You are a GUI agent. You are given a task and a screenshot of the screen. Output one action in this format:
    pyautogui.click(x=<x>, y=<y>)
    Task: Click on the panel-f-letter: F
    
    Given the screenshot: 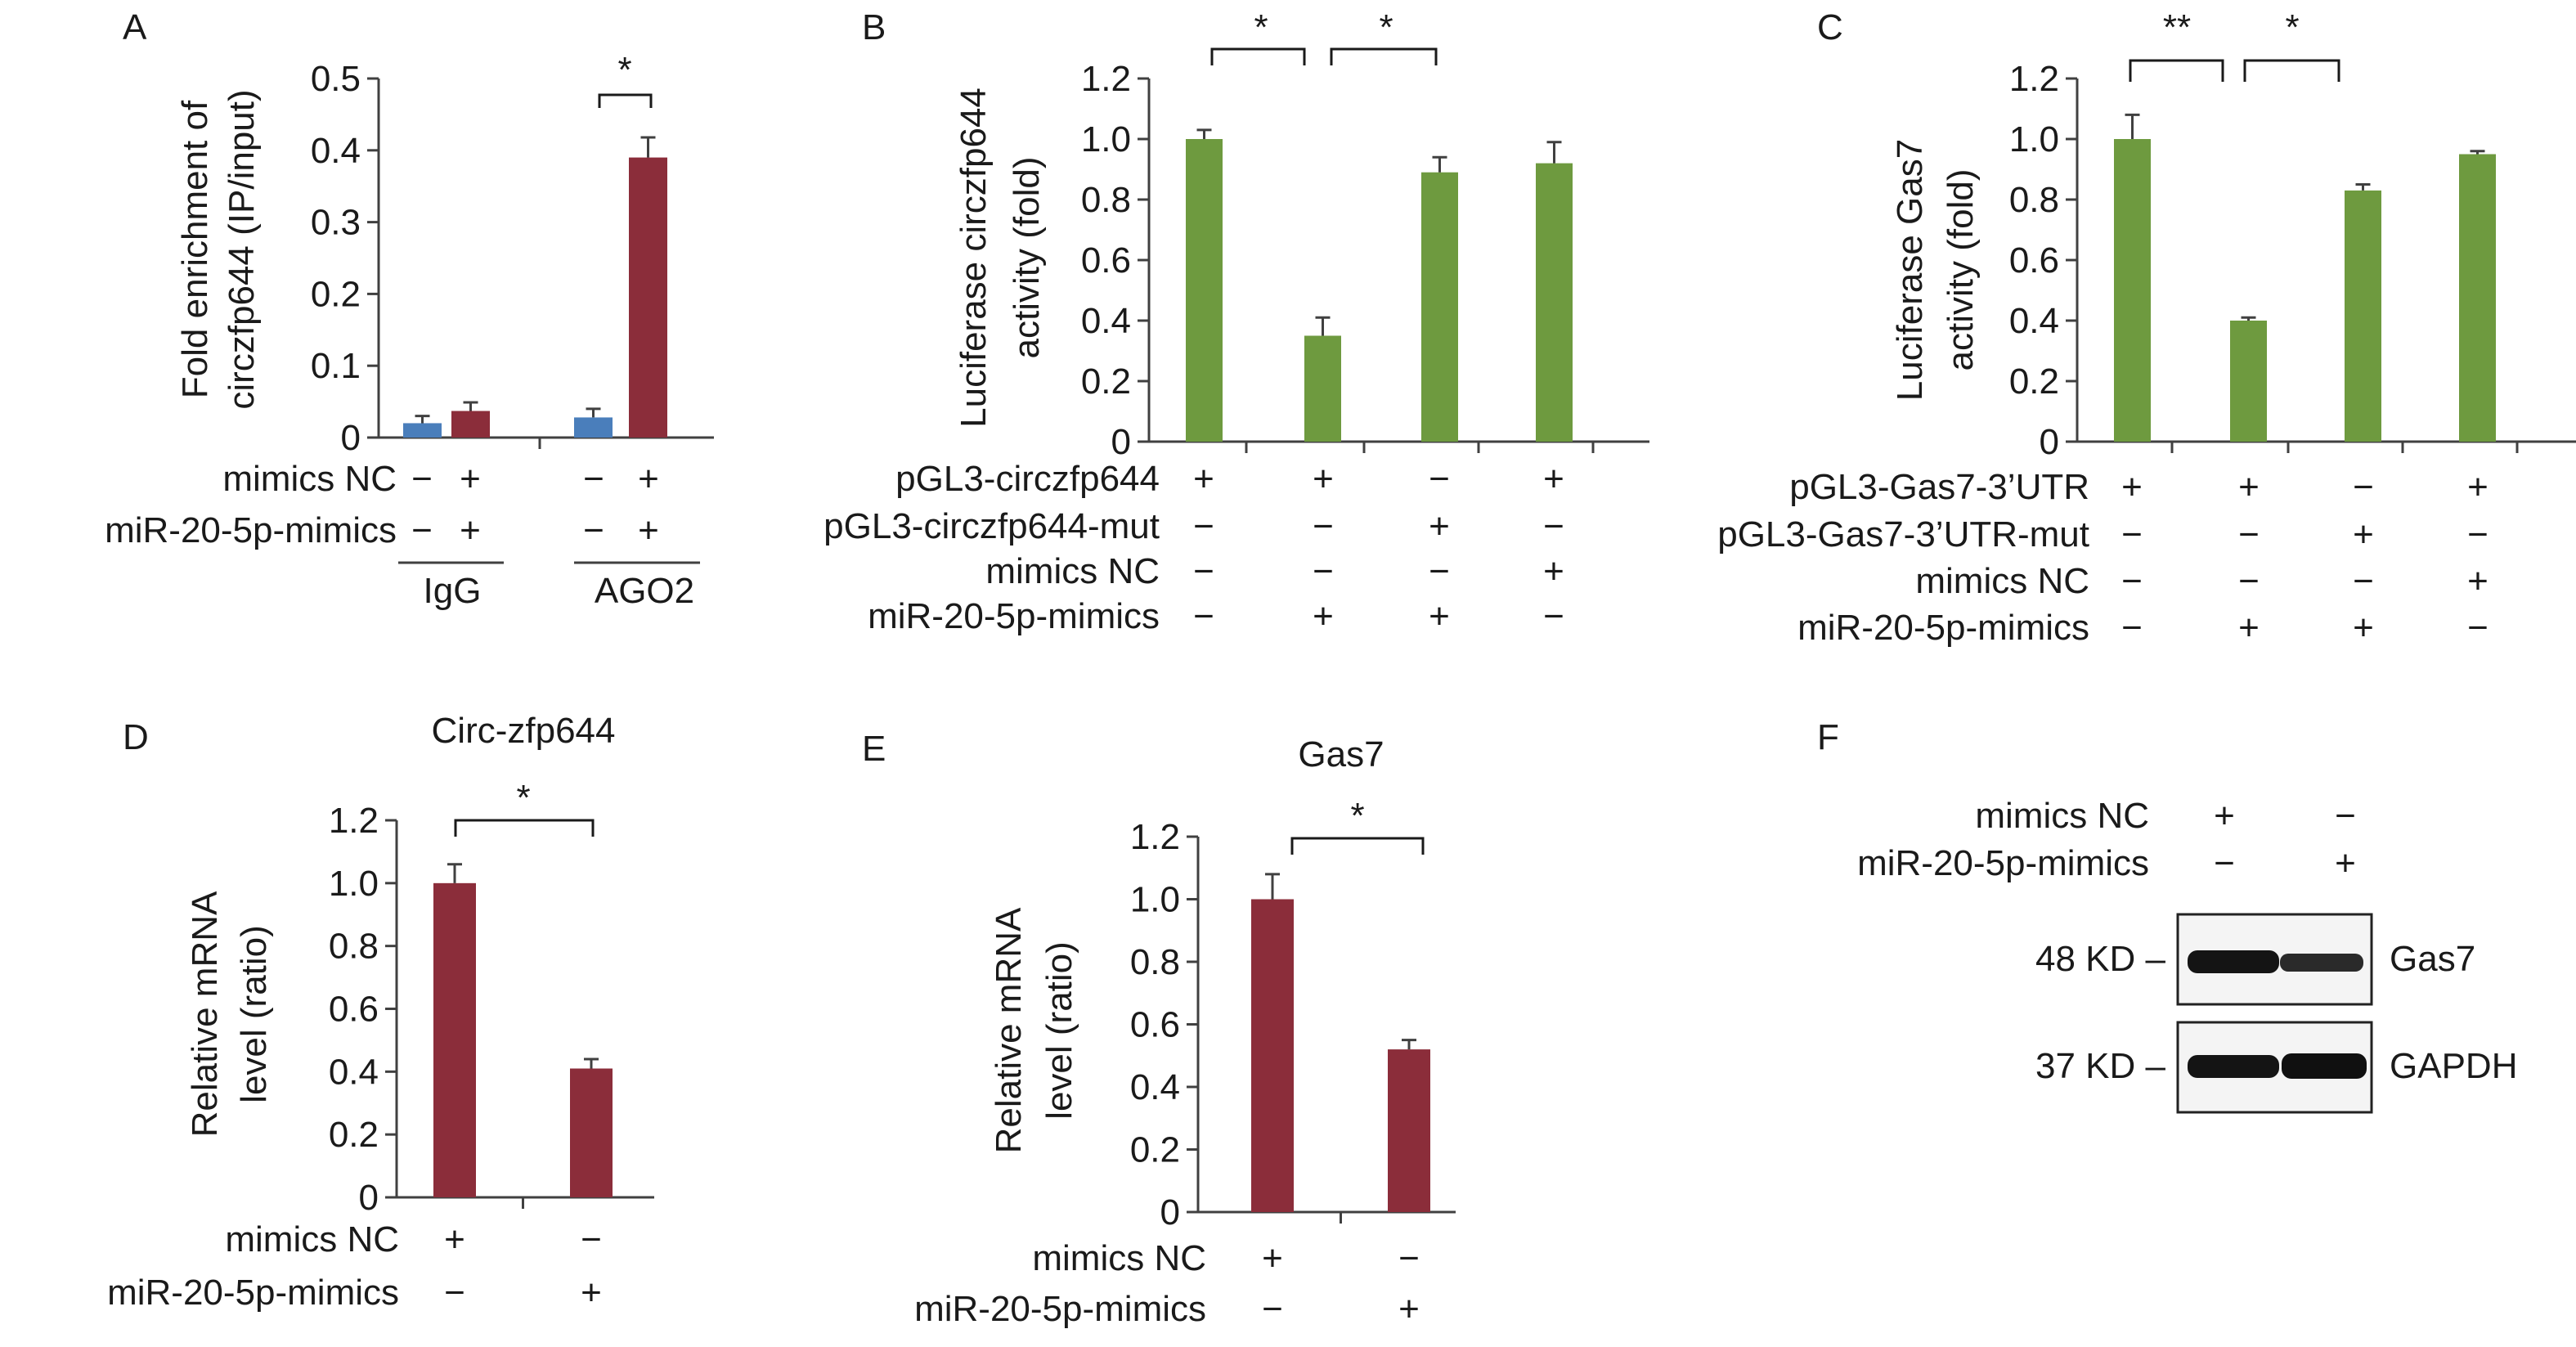 What is the action you would take?
    pyautogui.click(x=1828, y=737)
    